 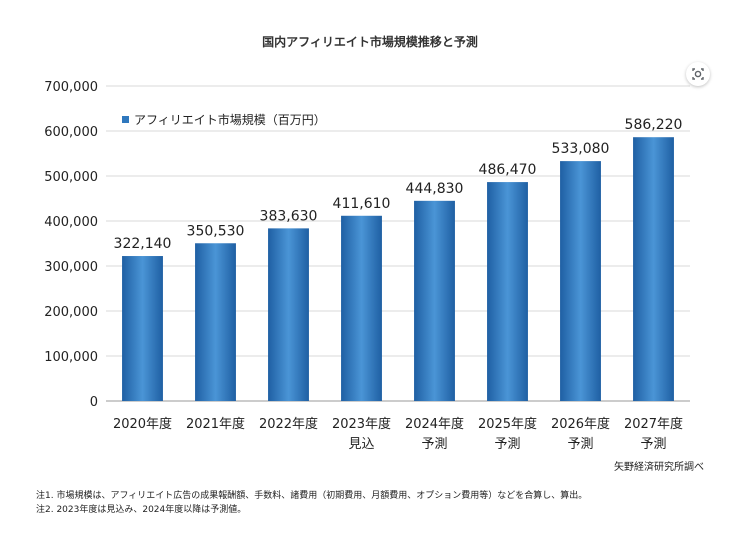 I want to click on y-tick-label: 0, so click(x=94, y=402).